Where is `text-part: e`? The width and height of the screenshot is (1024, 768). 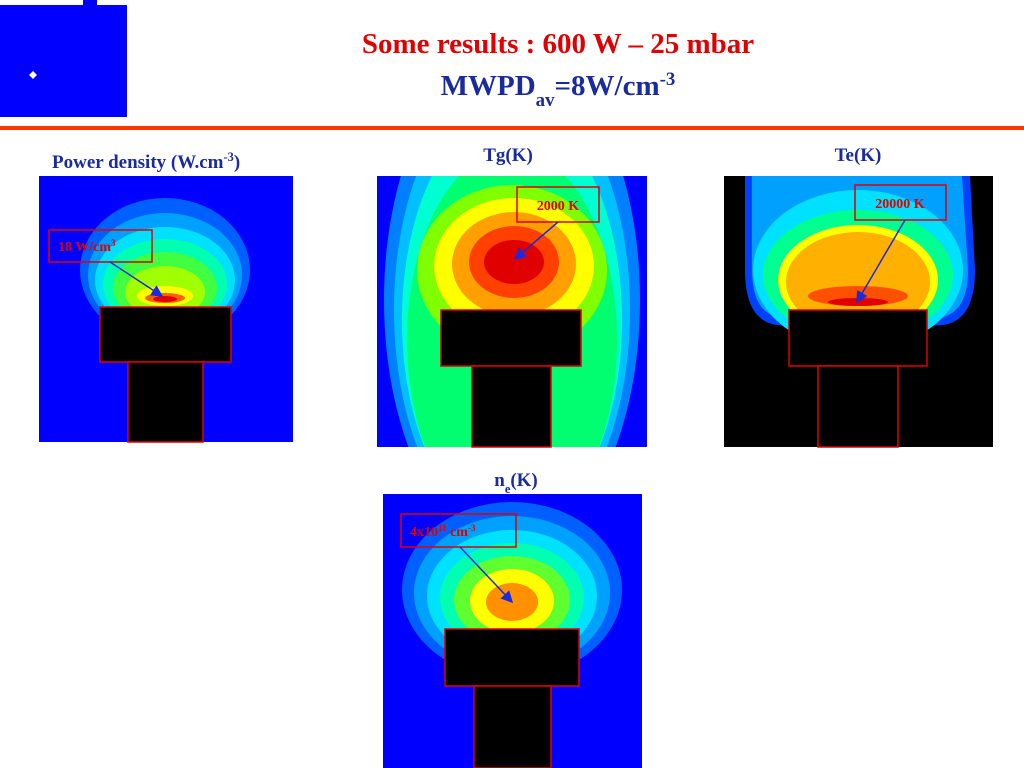 text-part: e is located at coordinates (508, 489).